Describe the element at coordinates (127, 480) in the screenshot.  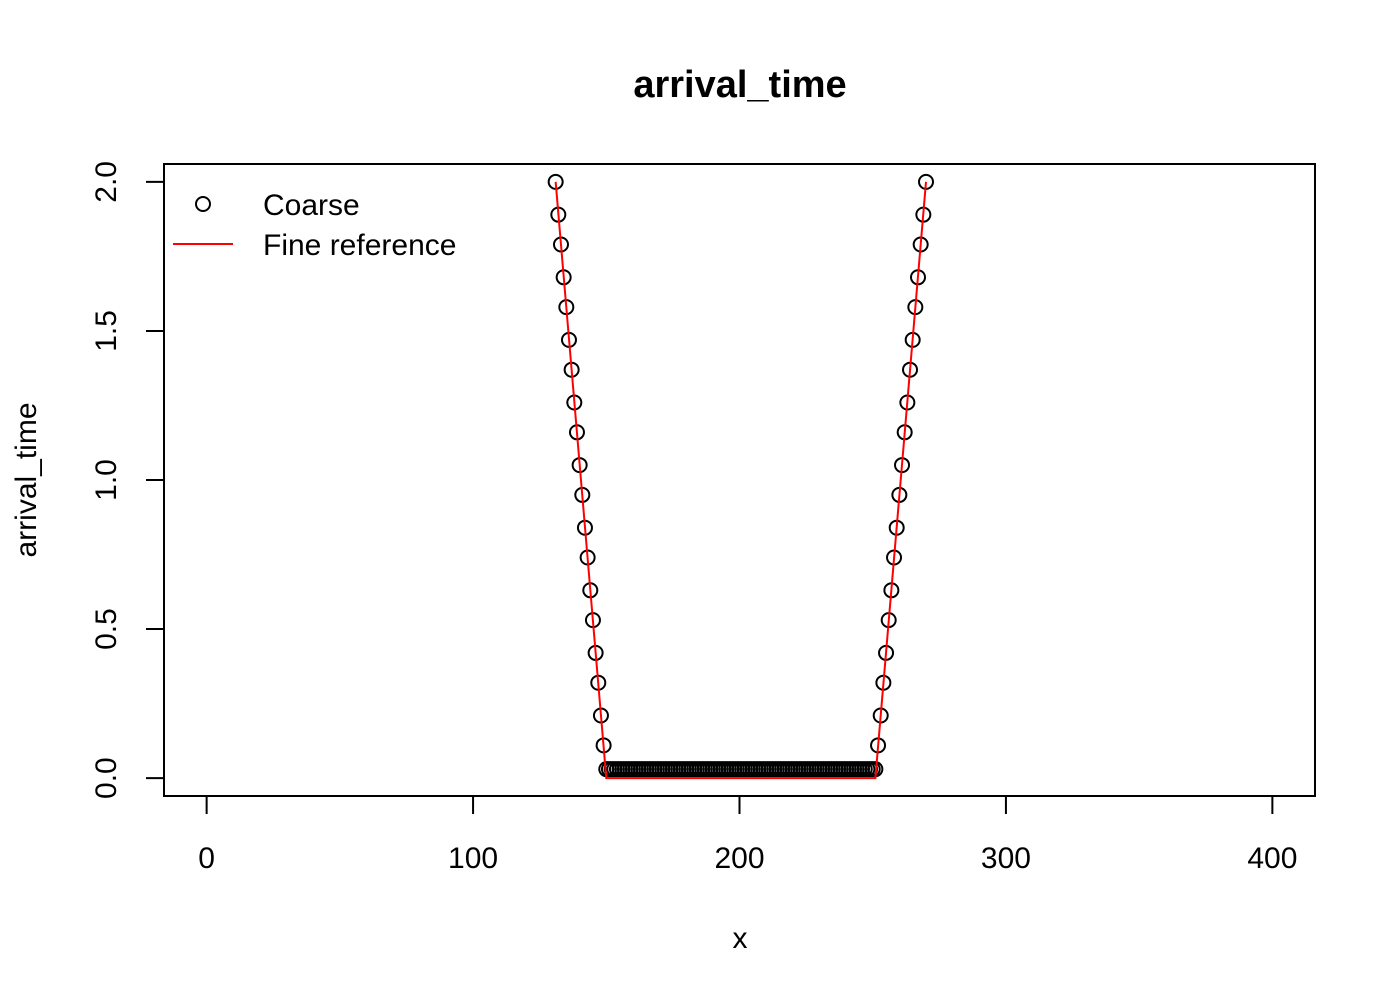
I see `y-axis: 0.0 0.5 1.0 1.5 2.0` at that location.